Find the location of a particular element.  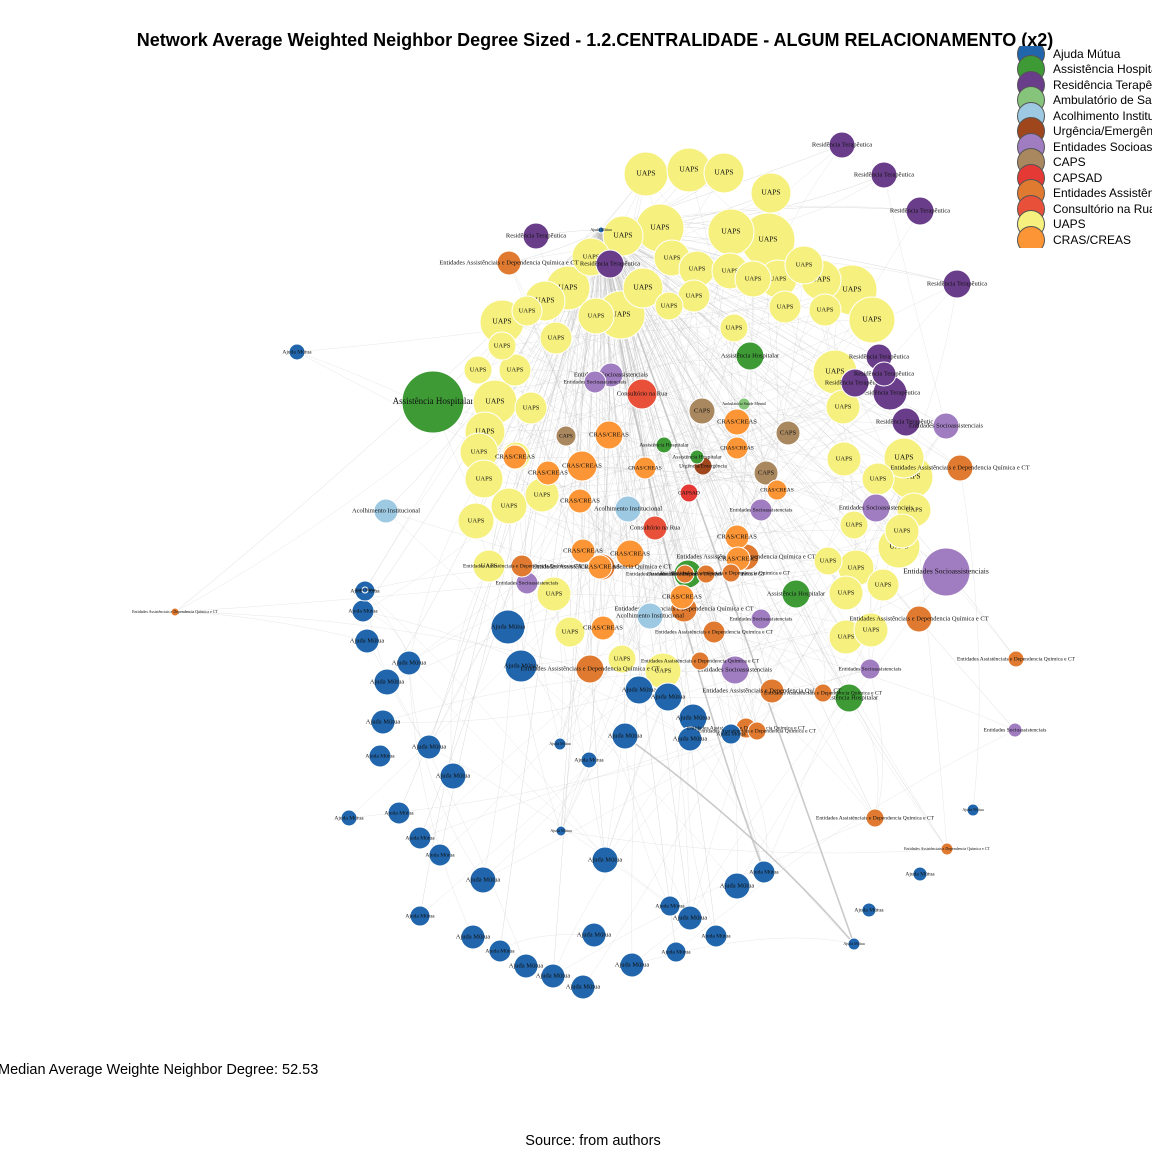

node-acol: Acolhimento Institucional is located at coordinates (650, 616).